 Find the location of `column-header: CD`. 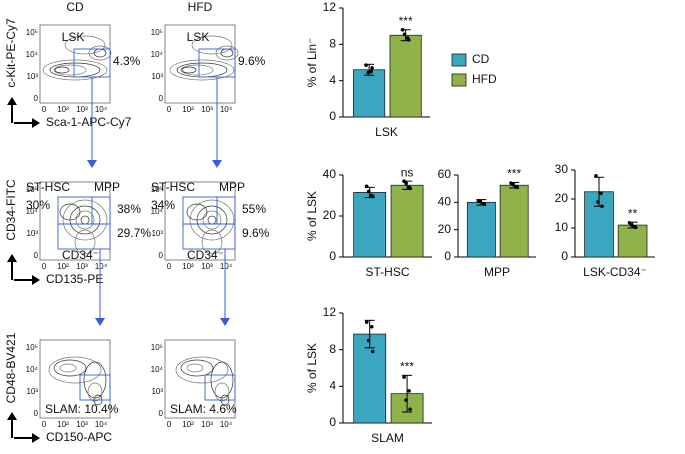

column-header: CD is located at coordinates (75, 7).